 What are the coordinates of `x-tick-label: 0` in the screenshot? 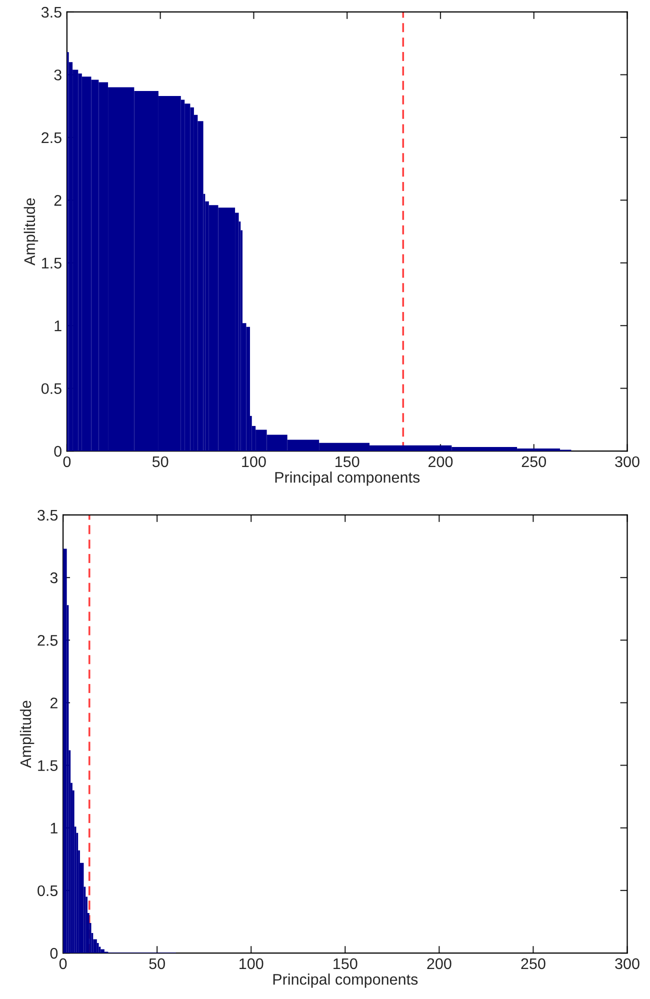 It's located at (67, 462).